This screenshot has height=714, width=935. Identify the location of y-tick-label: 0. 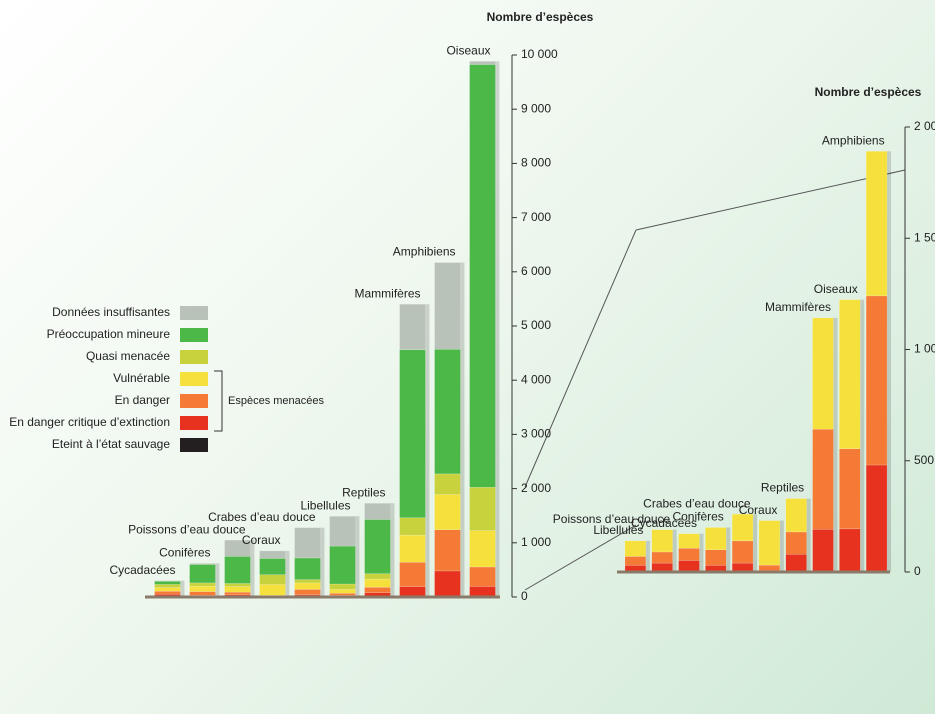
(917, 571).